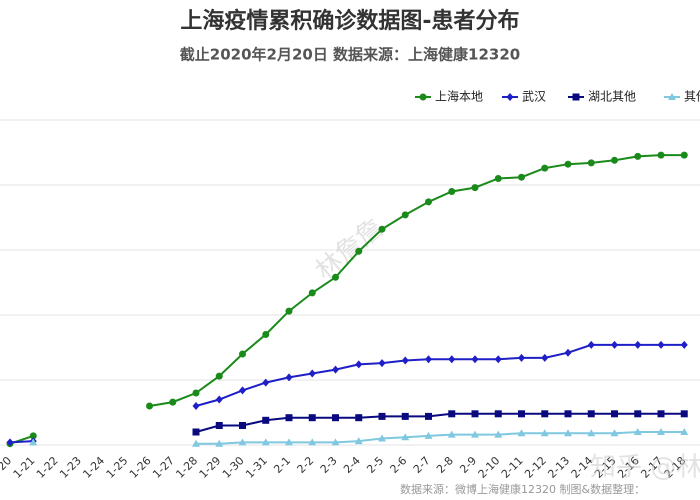 Image resolution: width=700 pixels, height=500 pixels. What do you see at coordinates (282, 465) in the screenshot?
I see `x-tick-label: 2-1` at bounding box center [282, 465].